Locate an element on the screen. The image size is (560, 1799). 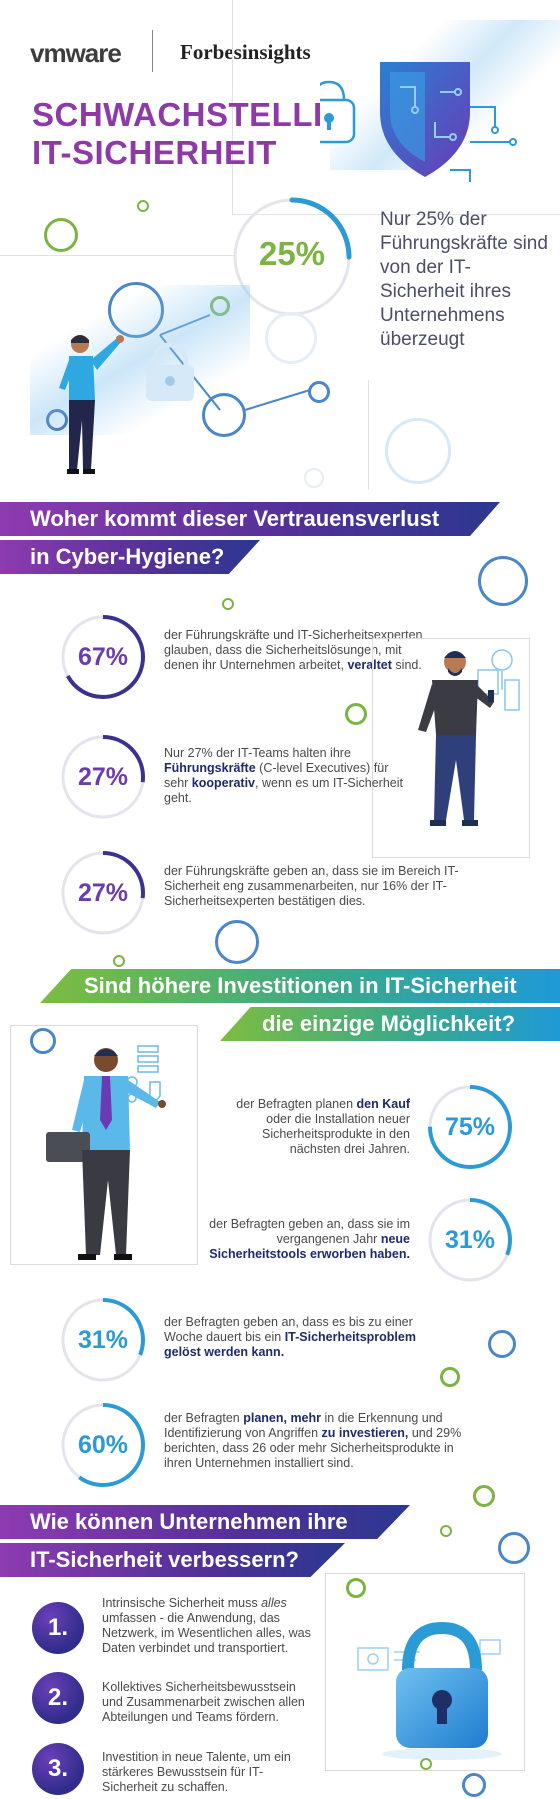
stat-text-part: sind. is located at coordinates (406, 665).